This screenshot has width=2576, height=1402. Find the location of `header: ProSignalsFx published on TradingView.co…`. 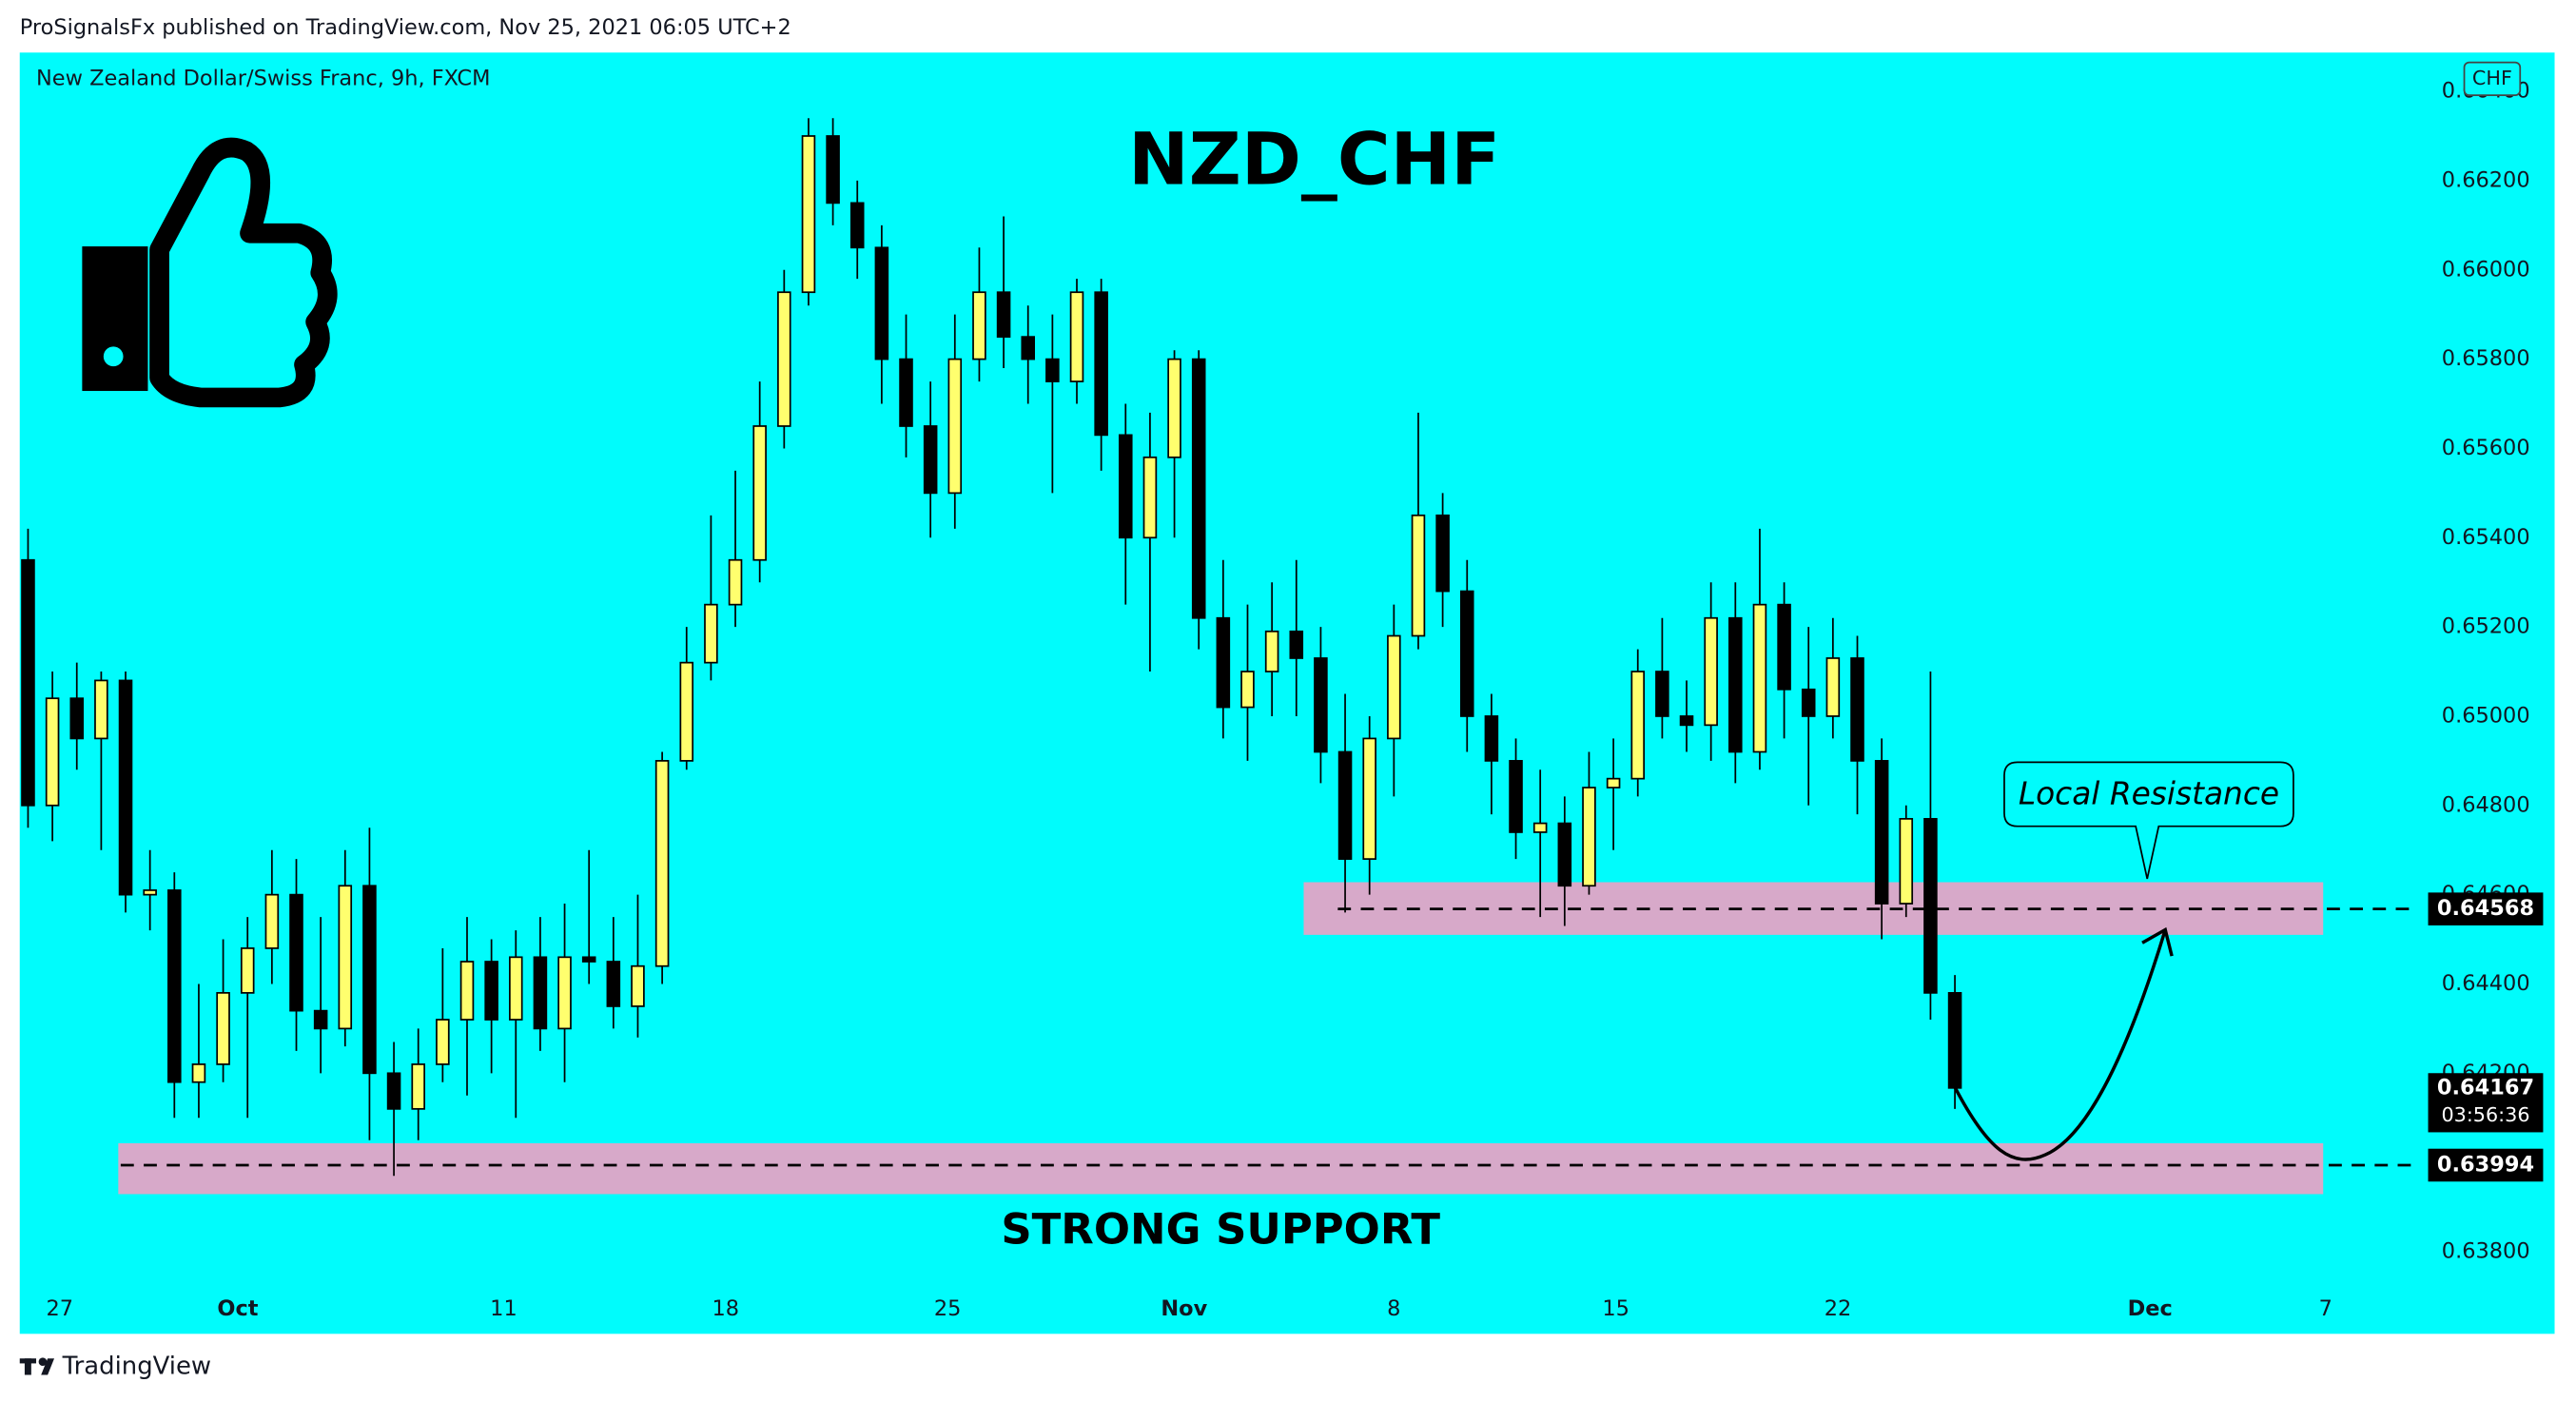

header: ProSignalsFx published on TradingView.co… is located at coordinates (405, 27).